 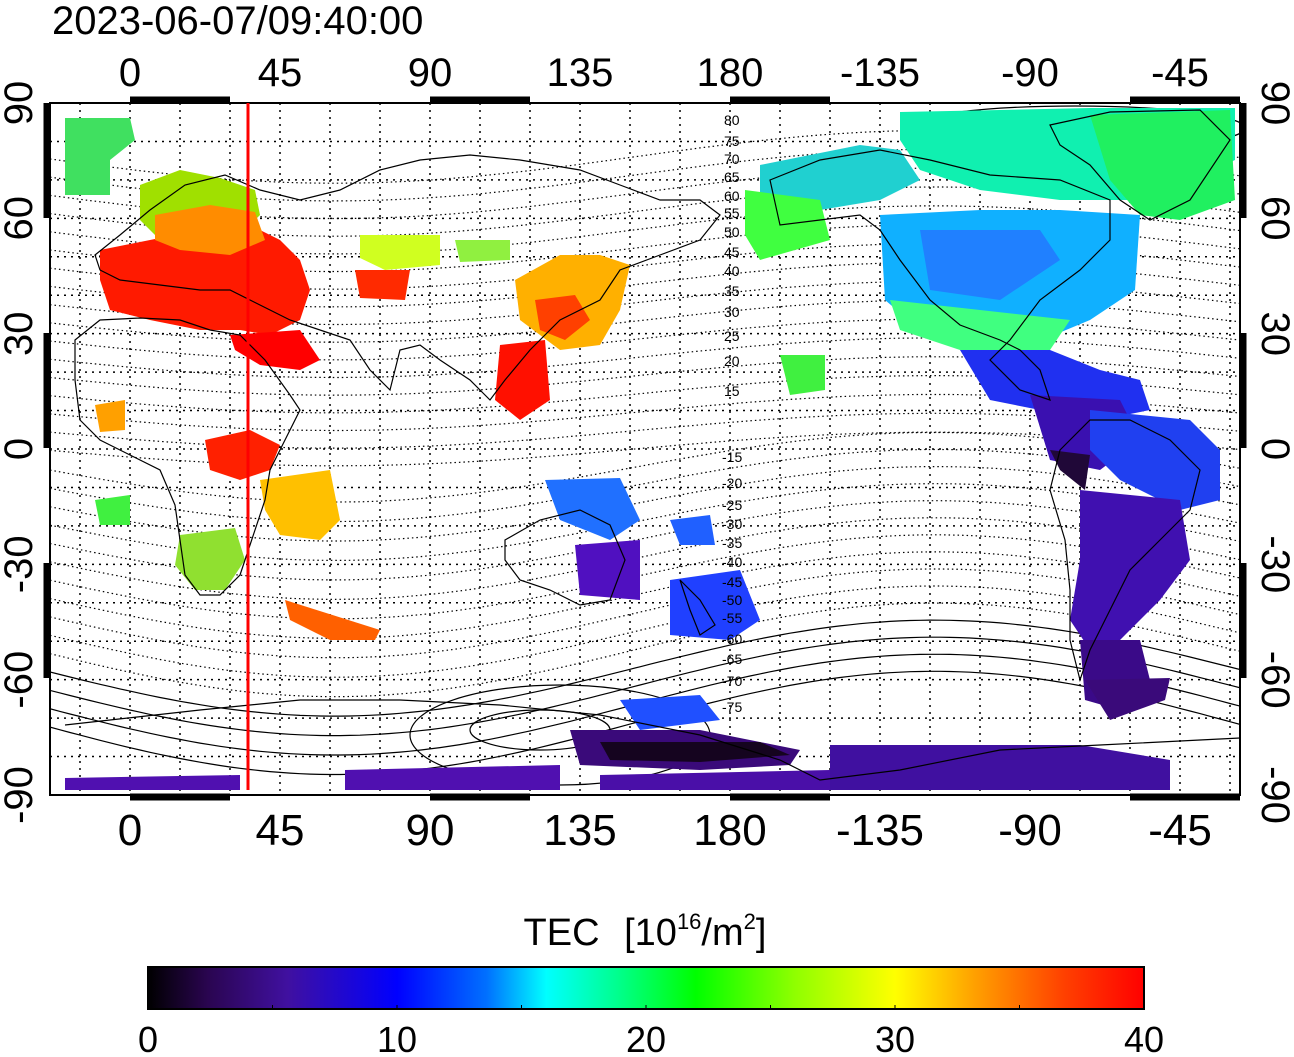 I want to click on colorbar-tick-label: 40, so click(x=1144, y=1038).